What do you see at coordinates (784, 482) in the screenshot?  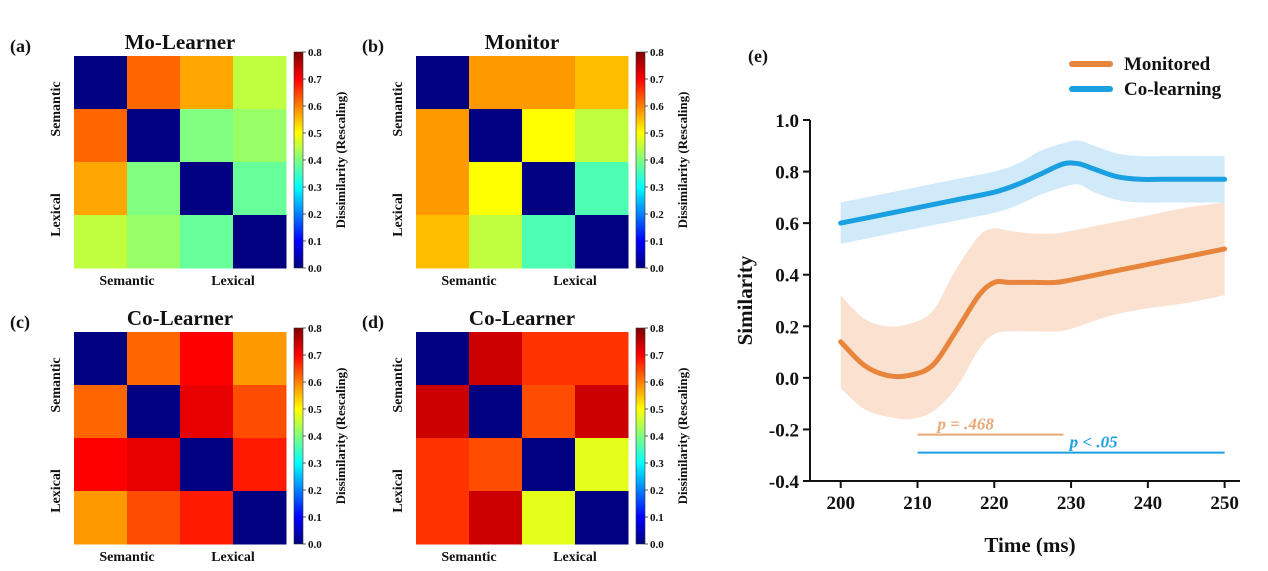 I see `y-tick-label: -0.4` at bounding box center [784, 482].